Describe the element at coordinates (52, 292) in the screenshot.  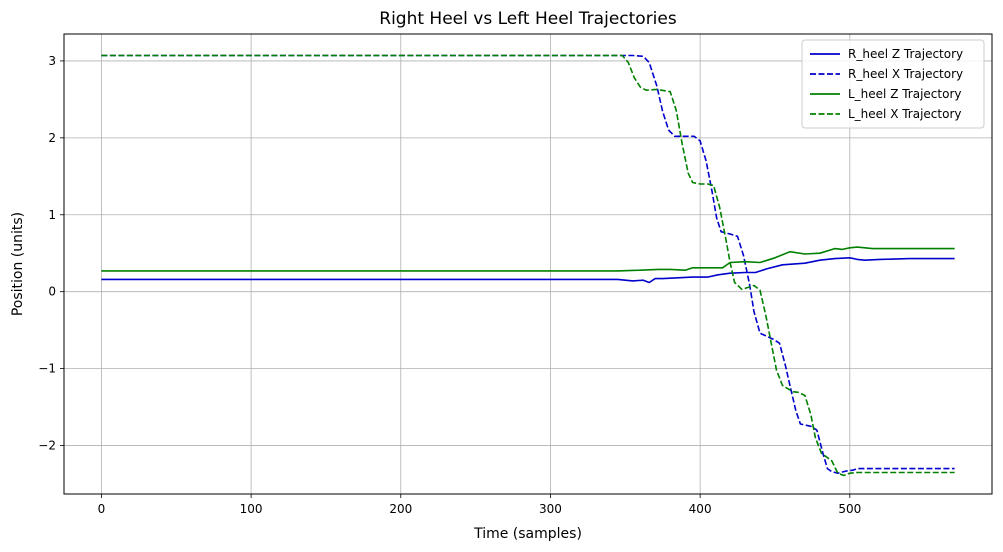
I see `y-tick-label: 0` at that location.